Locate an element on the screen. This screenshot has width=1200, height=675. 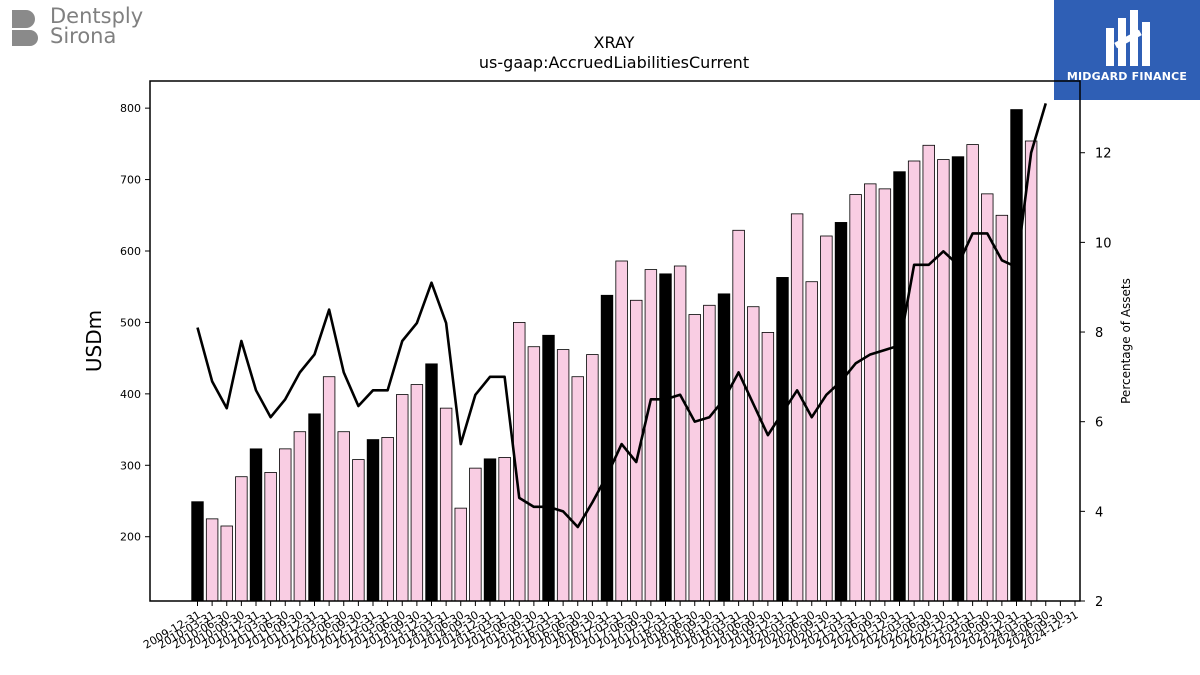
logo-line-1: Dentsply is located at coordinates (97, 16).